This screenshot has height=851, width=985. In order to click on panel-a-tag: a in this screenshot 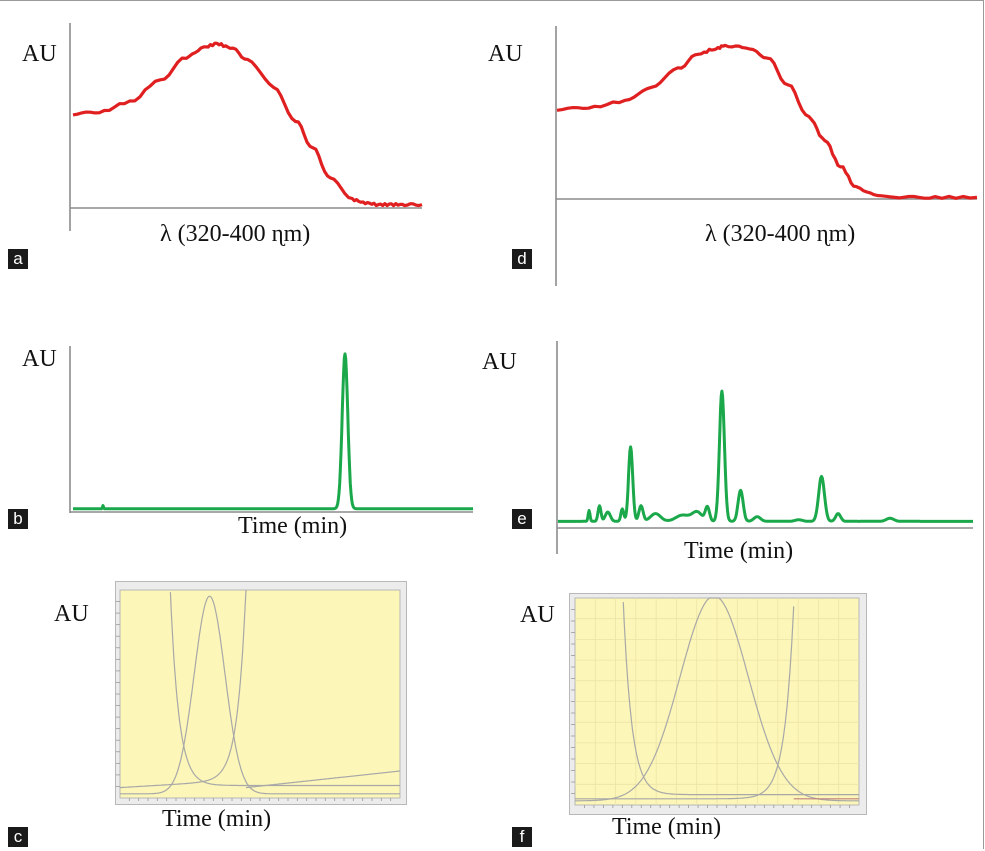, I will do `click(18, 259)`.